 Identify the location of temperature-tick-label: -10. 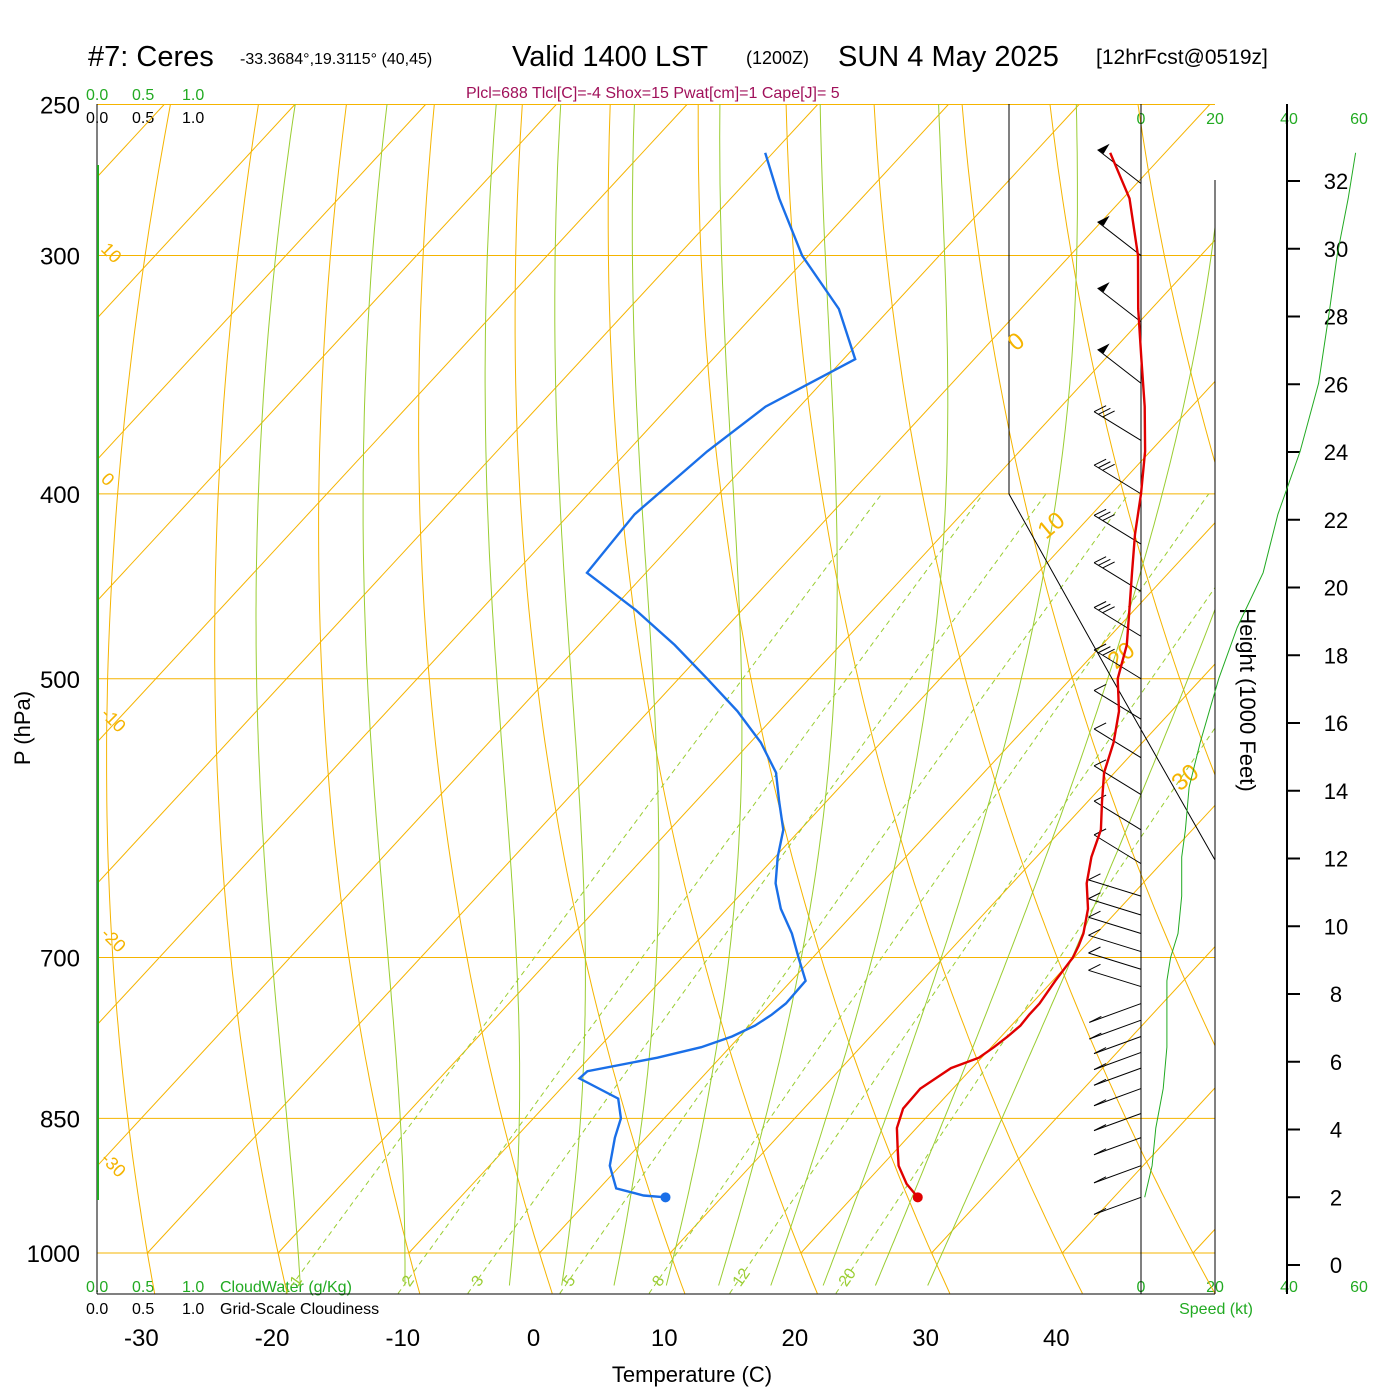
(402, 1338).